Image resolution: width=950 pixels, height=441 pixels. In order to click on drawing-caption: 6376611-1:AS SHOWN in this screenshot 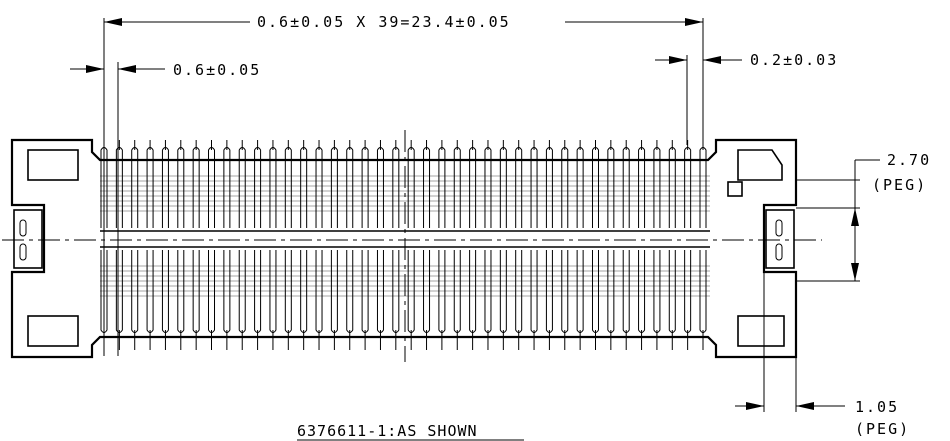, I will do `click(387, 431)`.